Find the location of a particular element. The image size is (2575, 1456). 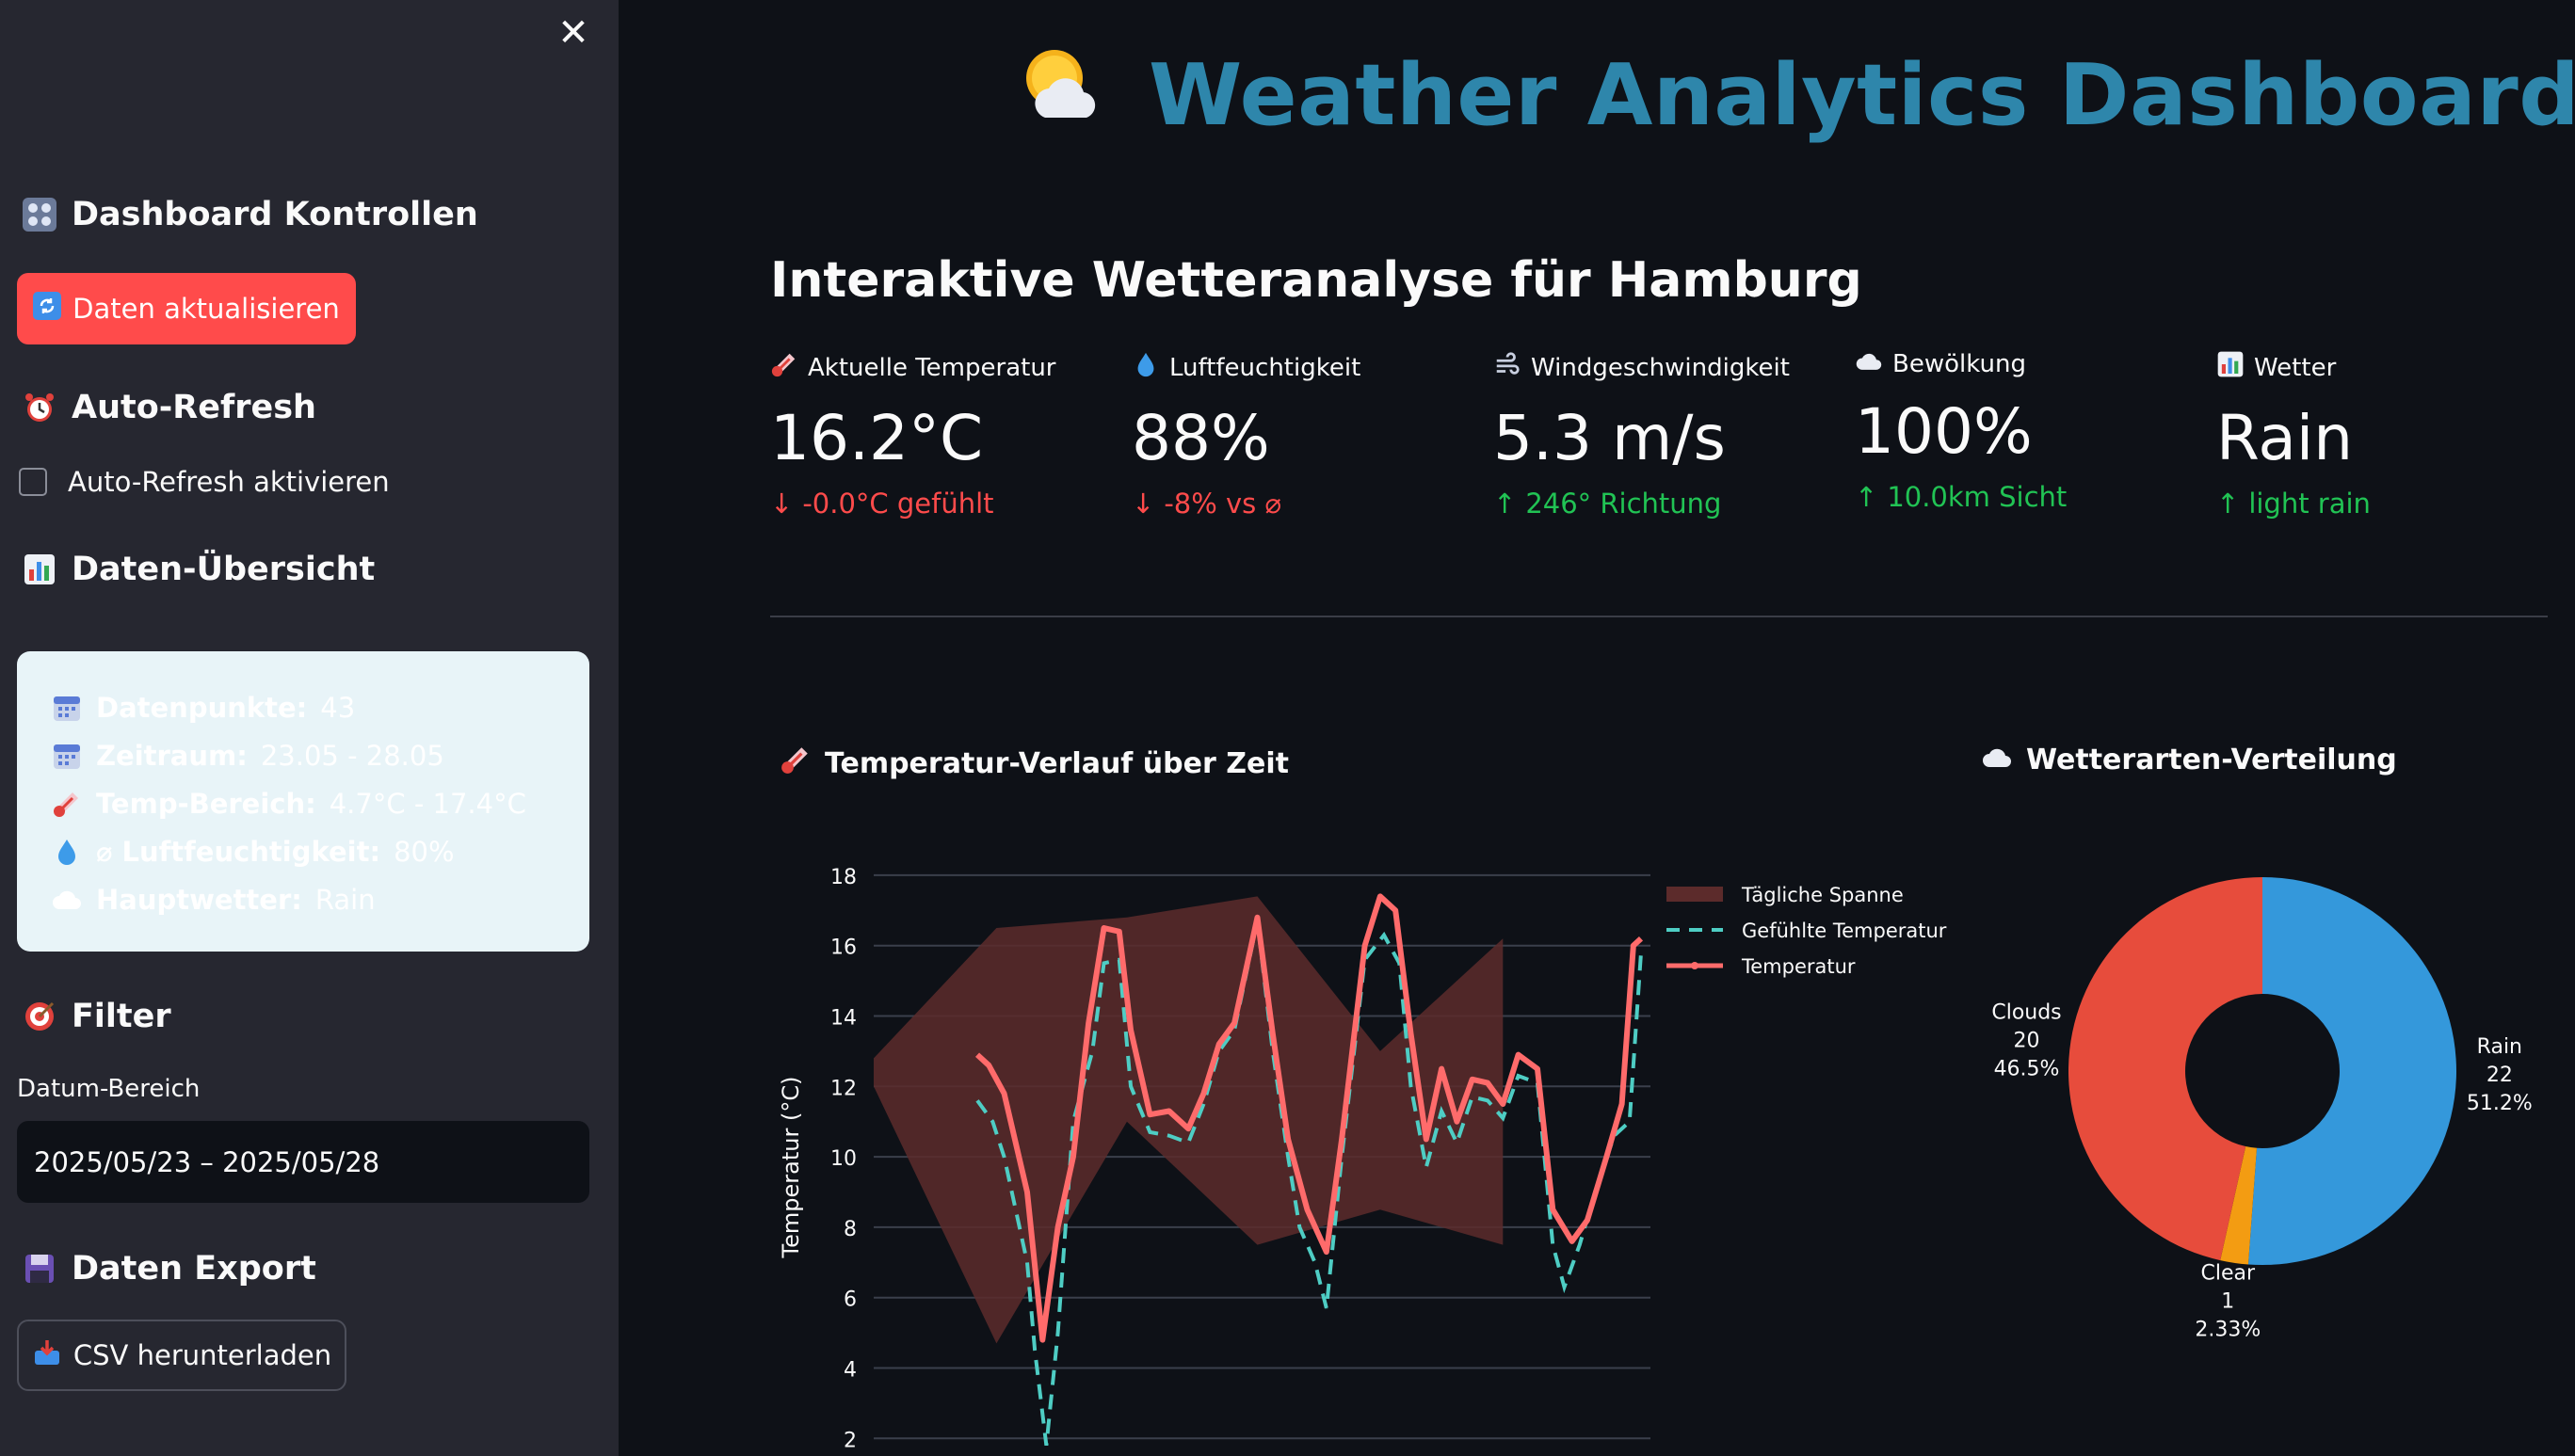

overview-datapoints-value: 43 is located at coordinates (338, 707).